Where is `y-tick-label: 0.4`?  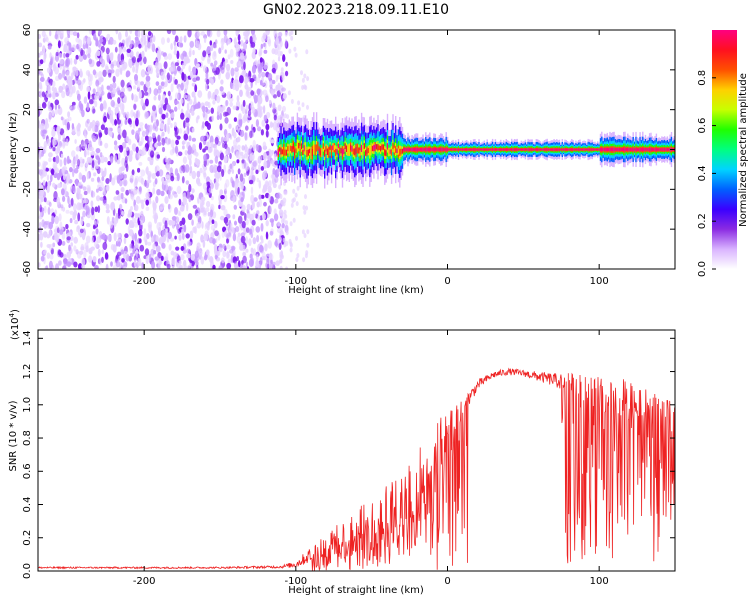
y-tick-label: 0.4 is located at coordinates (27, 505).